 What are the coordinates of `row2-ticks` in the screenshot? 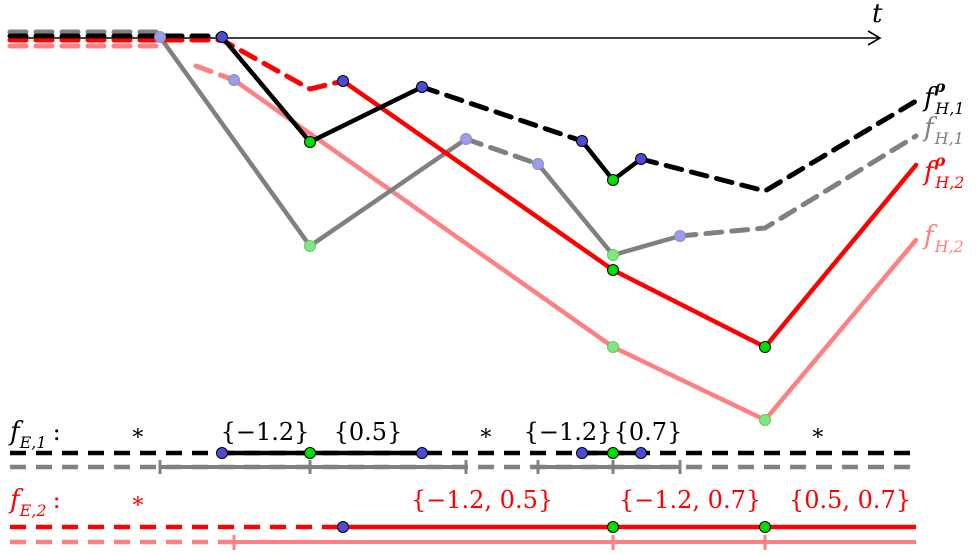 It's located at (499, 542).